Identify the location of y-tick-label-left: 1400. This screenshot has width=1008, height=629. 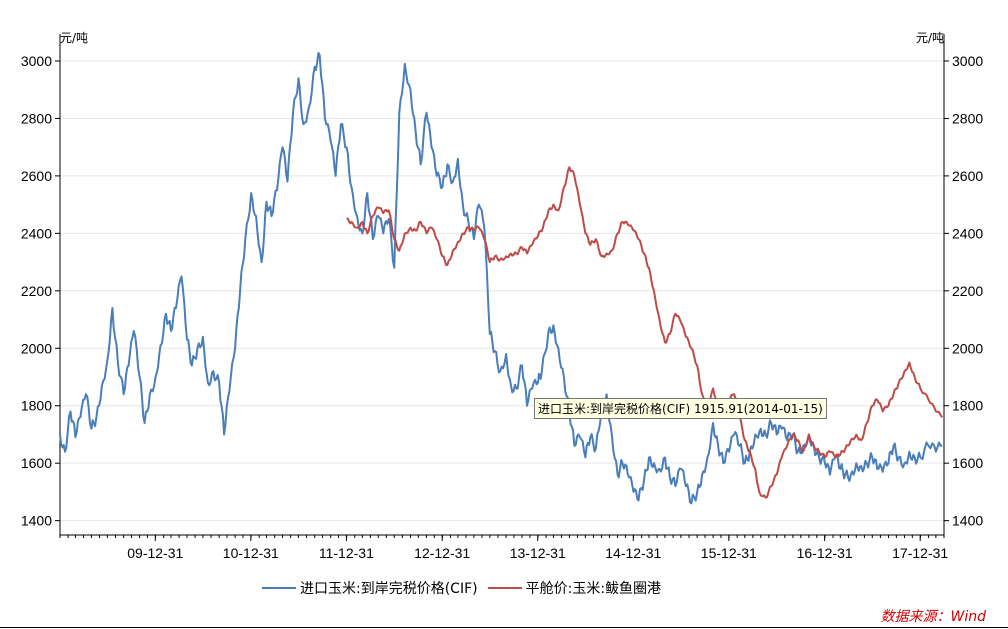
(36, 521).